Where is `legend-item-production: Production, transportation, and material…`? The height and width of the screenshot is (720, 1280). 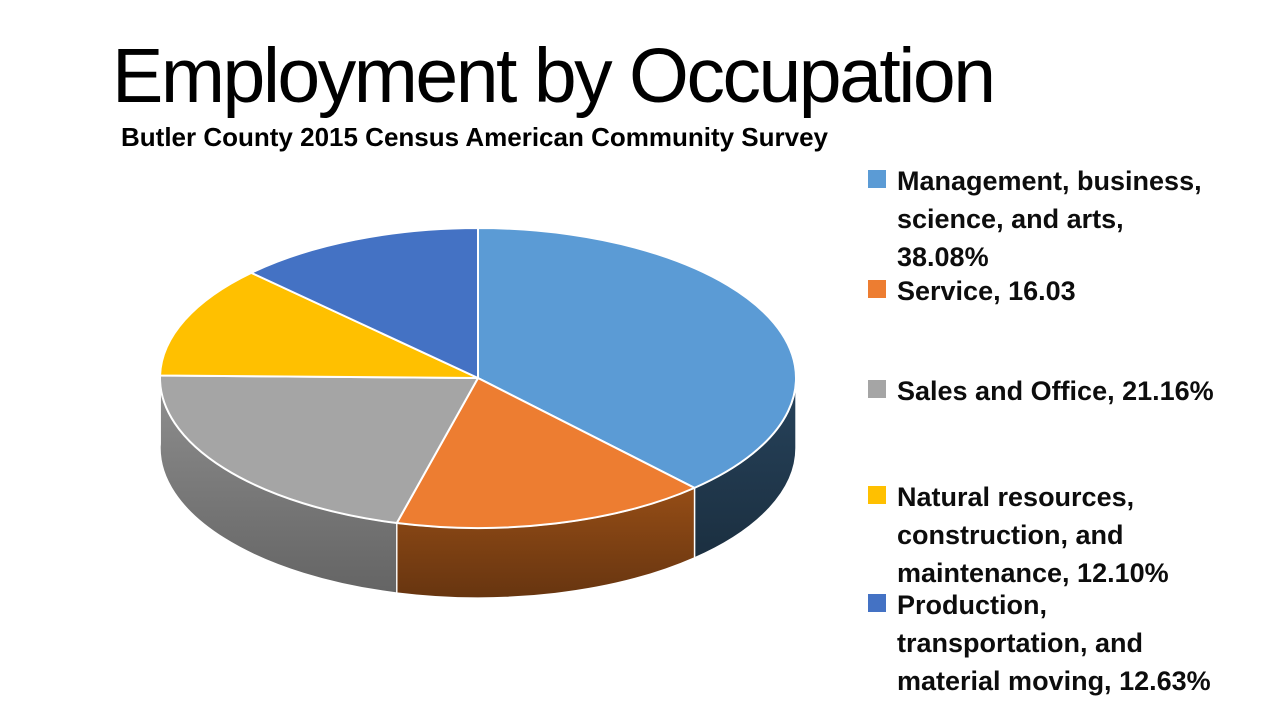
legend-item-production: Production, transportation, and material… is located at coordinates (1050, 643).